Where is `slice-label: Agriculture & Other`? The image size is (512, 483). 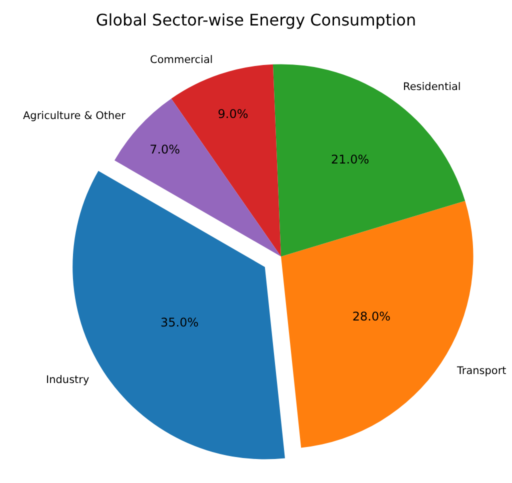 slice-label: Agriculture & Other is located at coordinates (74, 116).